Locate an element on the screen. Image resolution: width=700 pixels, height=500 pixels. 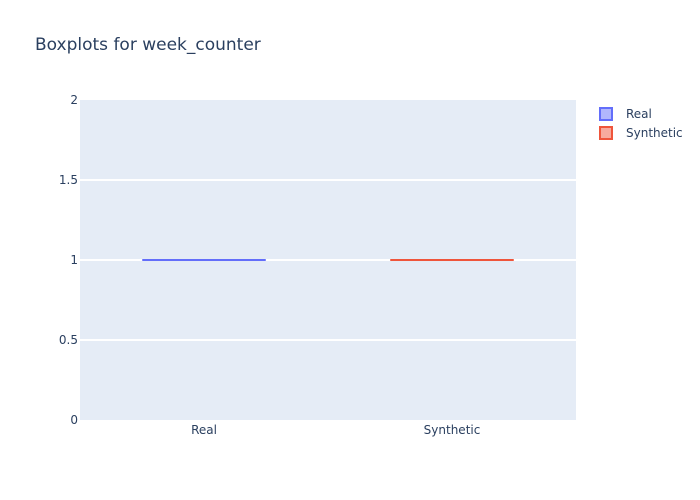
legend-item-synthetic: Synthetic is located at coordinates (641, 133).